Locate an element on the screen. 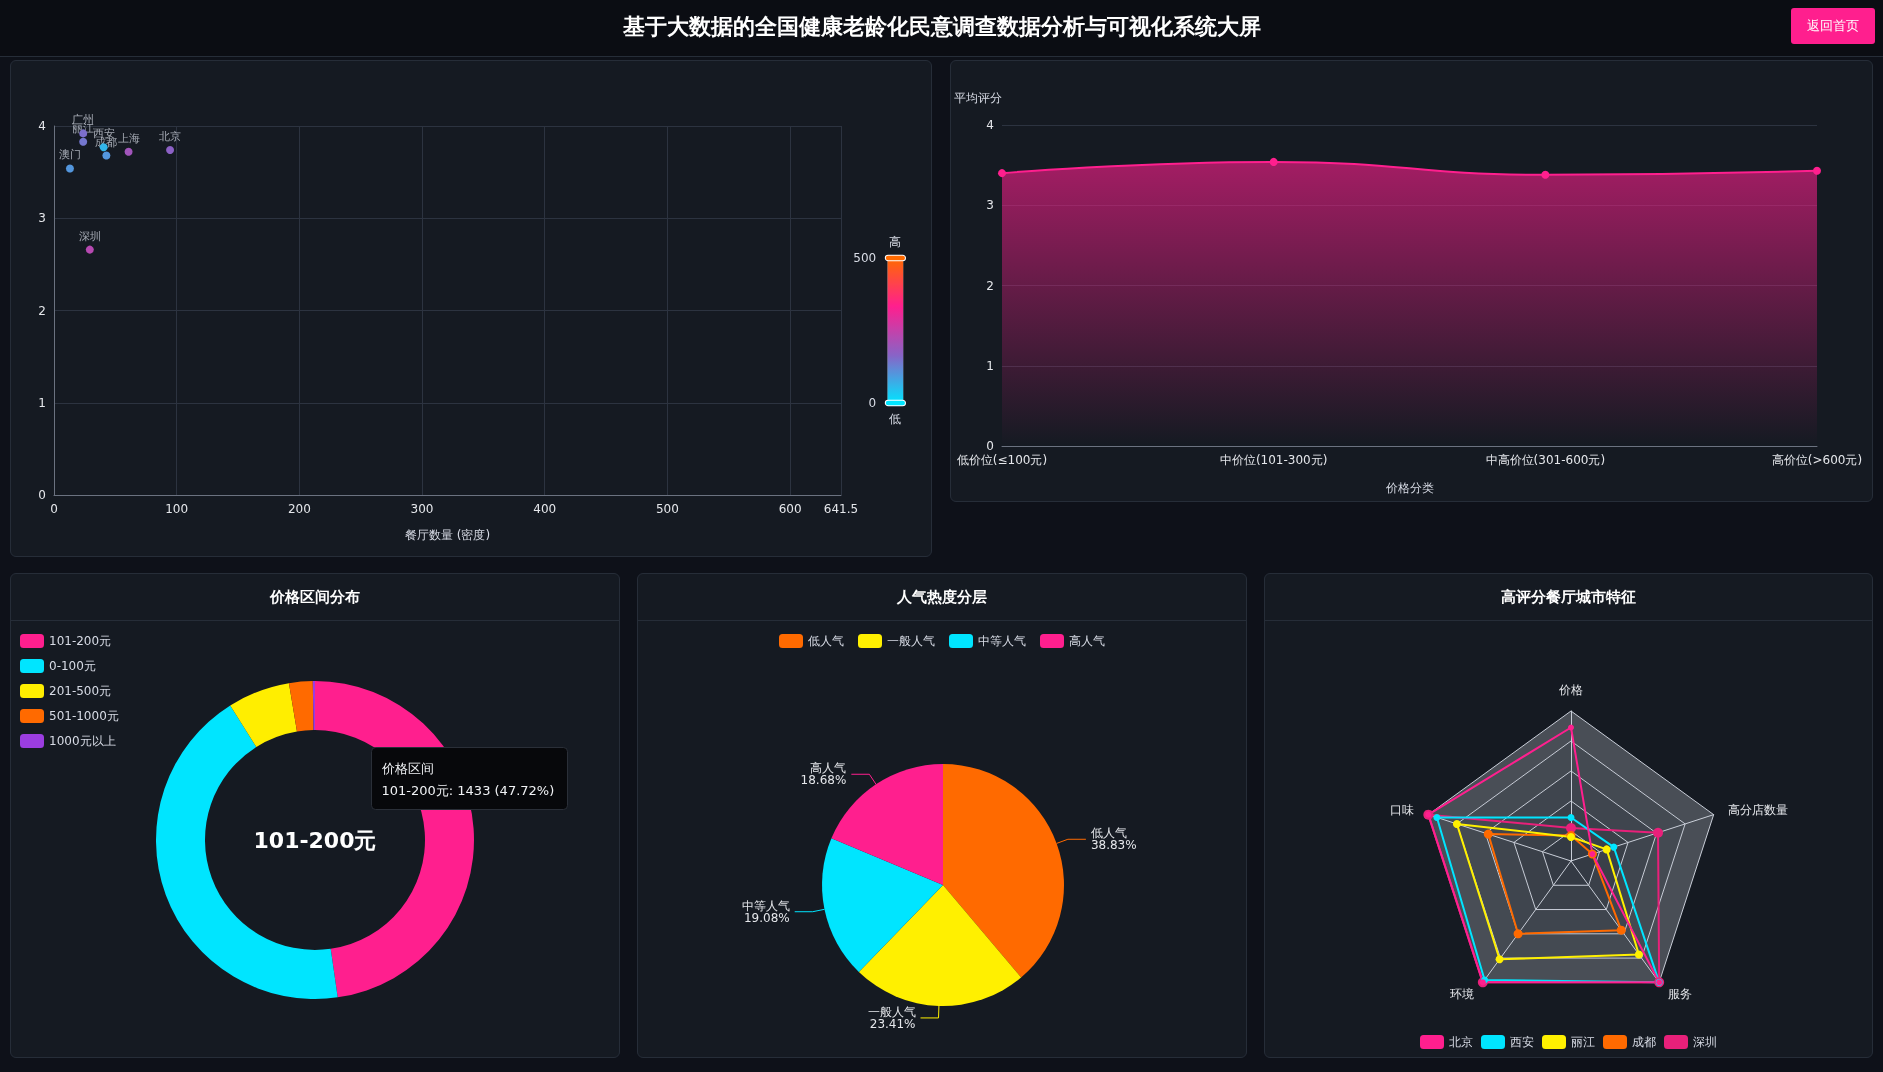 The image size is (1883, 1072). legend-label: 成都 is located at coordinates (1644, 1042).